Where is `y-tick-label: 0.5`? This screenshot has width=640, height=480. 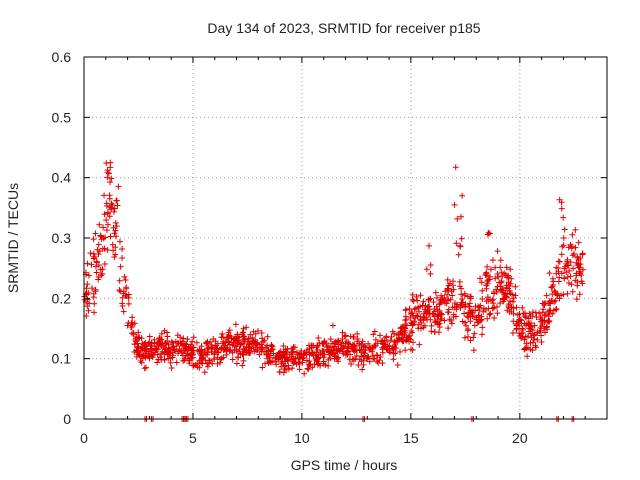
y-tick-label: 0.5 is located at coordinates (62, 117).